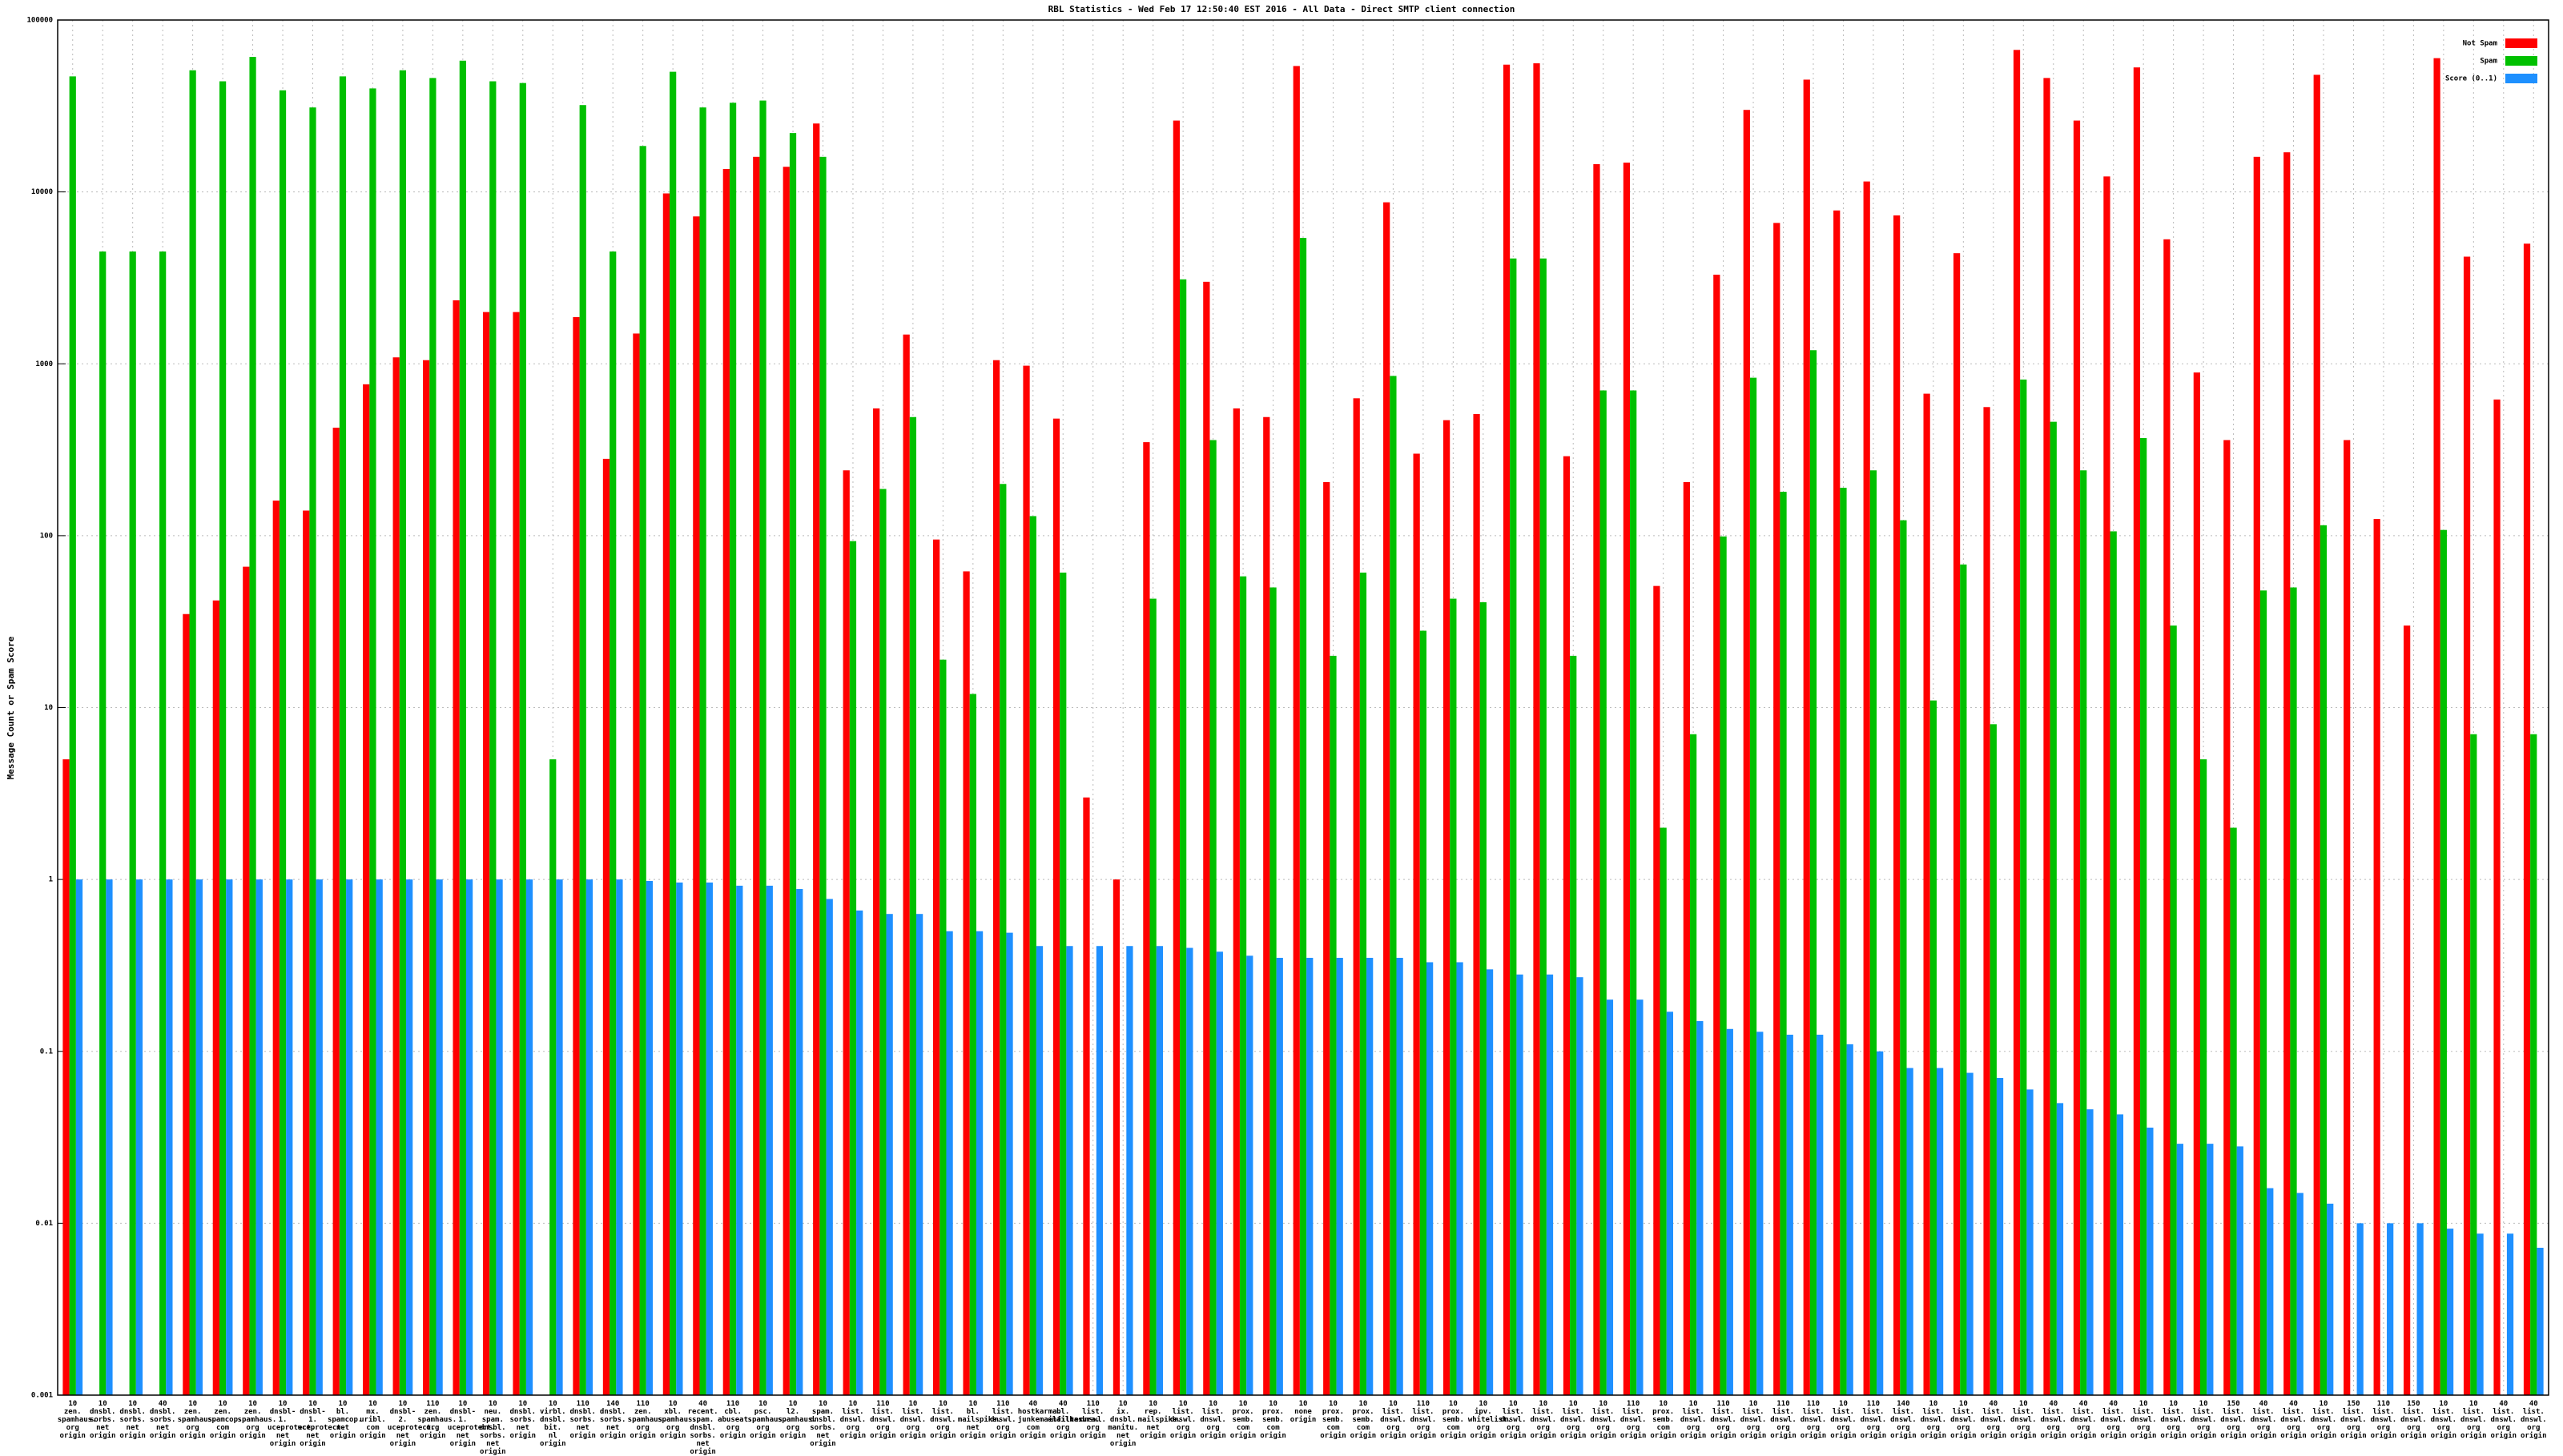 The height and width of the screenshot is (1456, 2563). Describe the element at coordinates (412, 1424) in the screenshot. I see `x-tick-label: 10 dnsbl-2. uceprotect. net origin` at that location.